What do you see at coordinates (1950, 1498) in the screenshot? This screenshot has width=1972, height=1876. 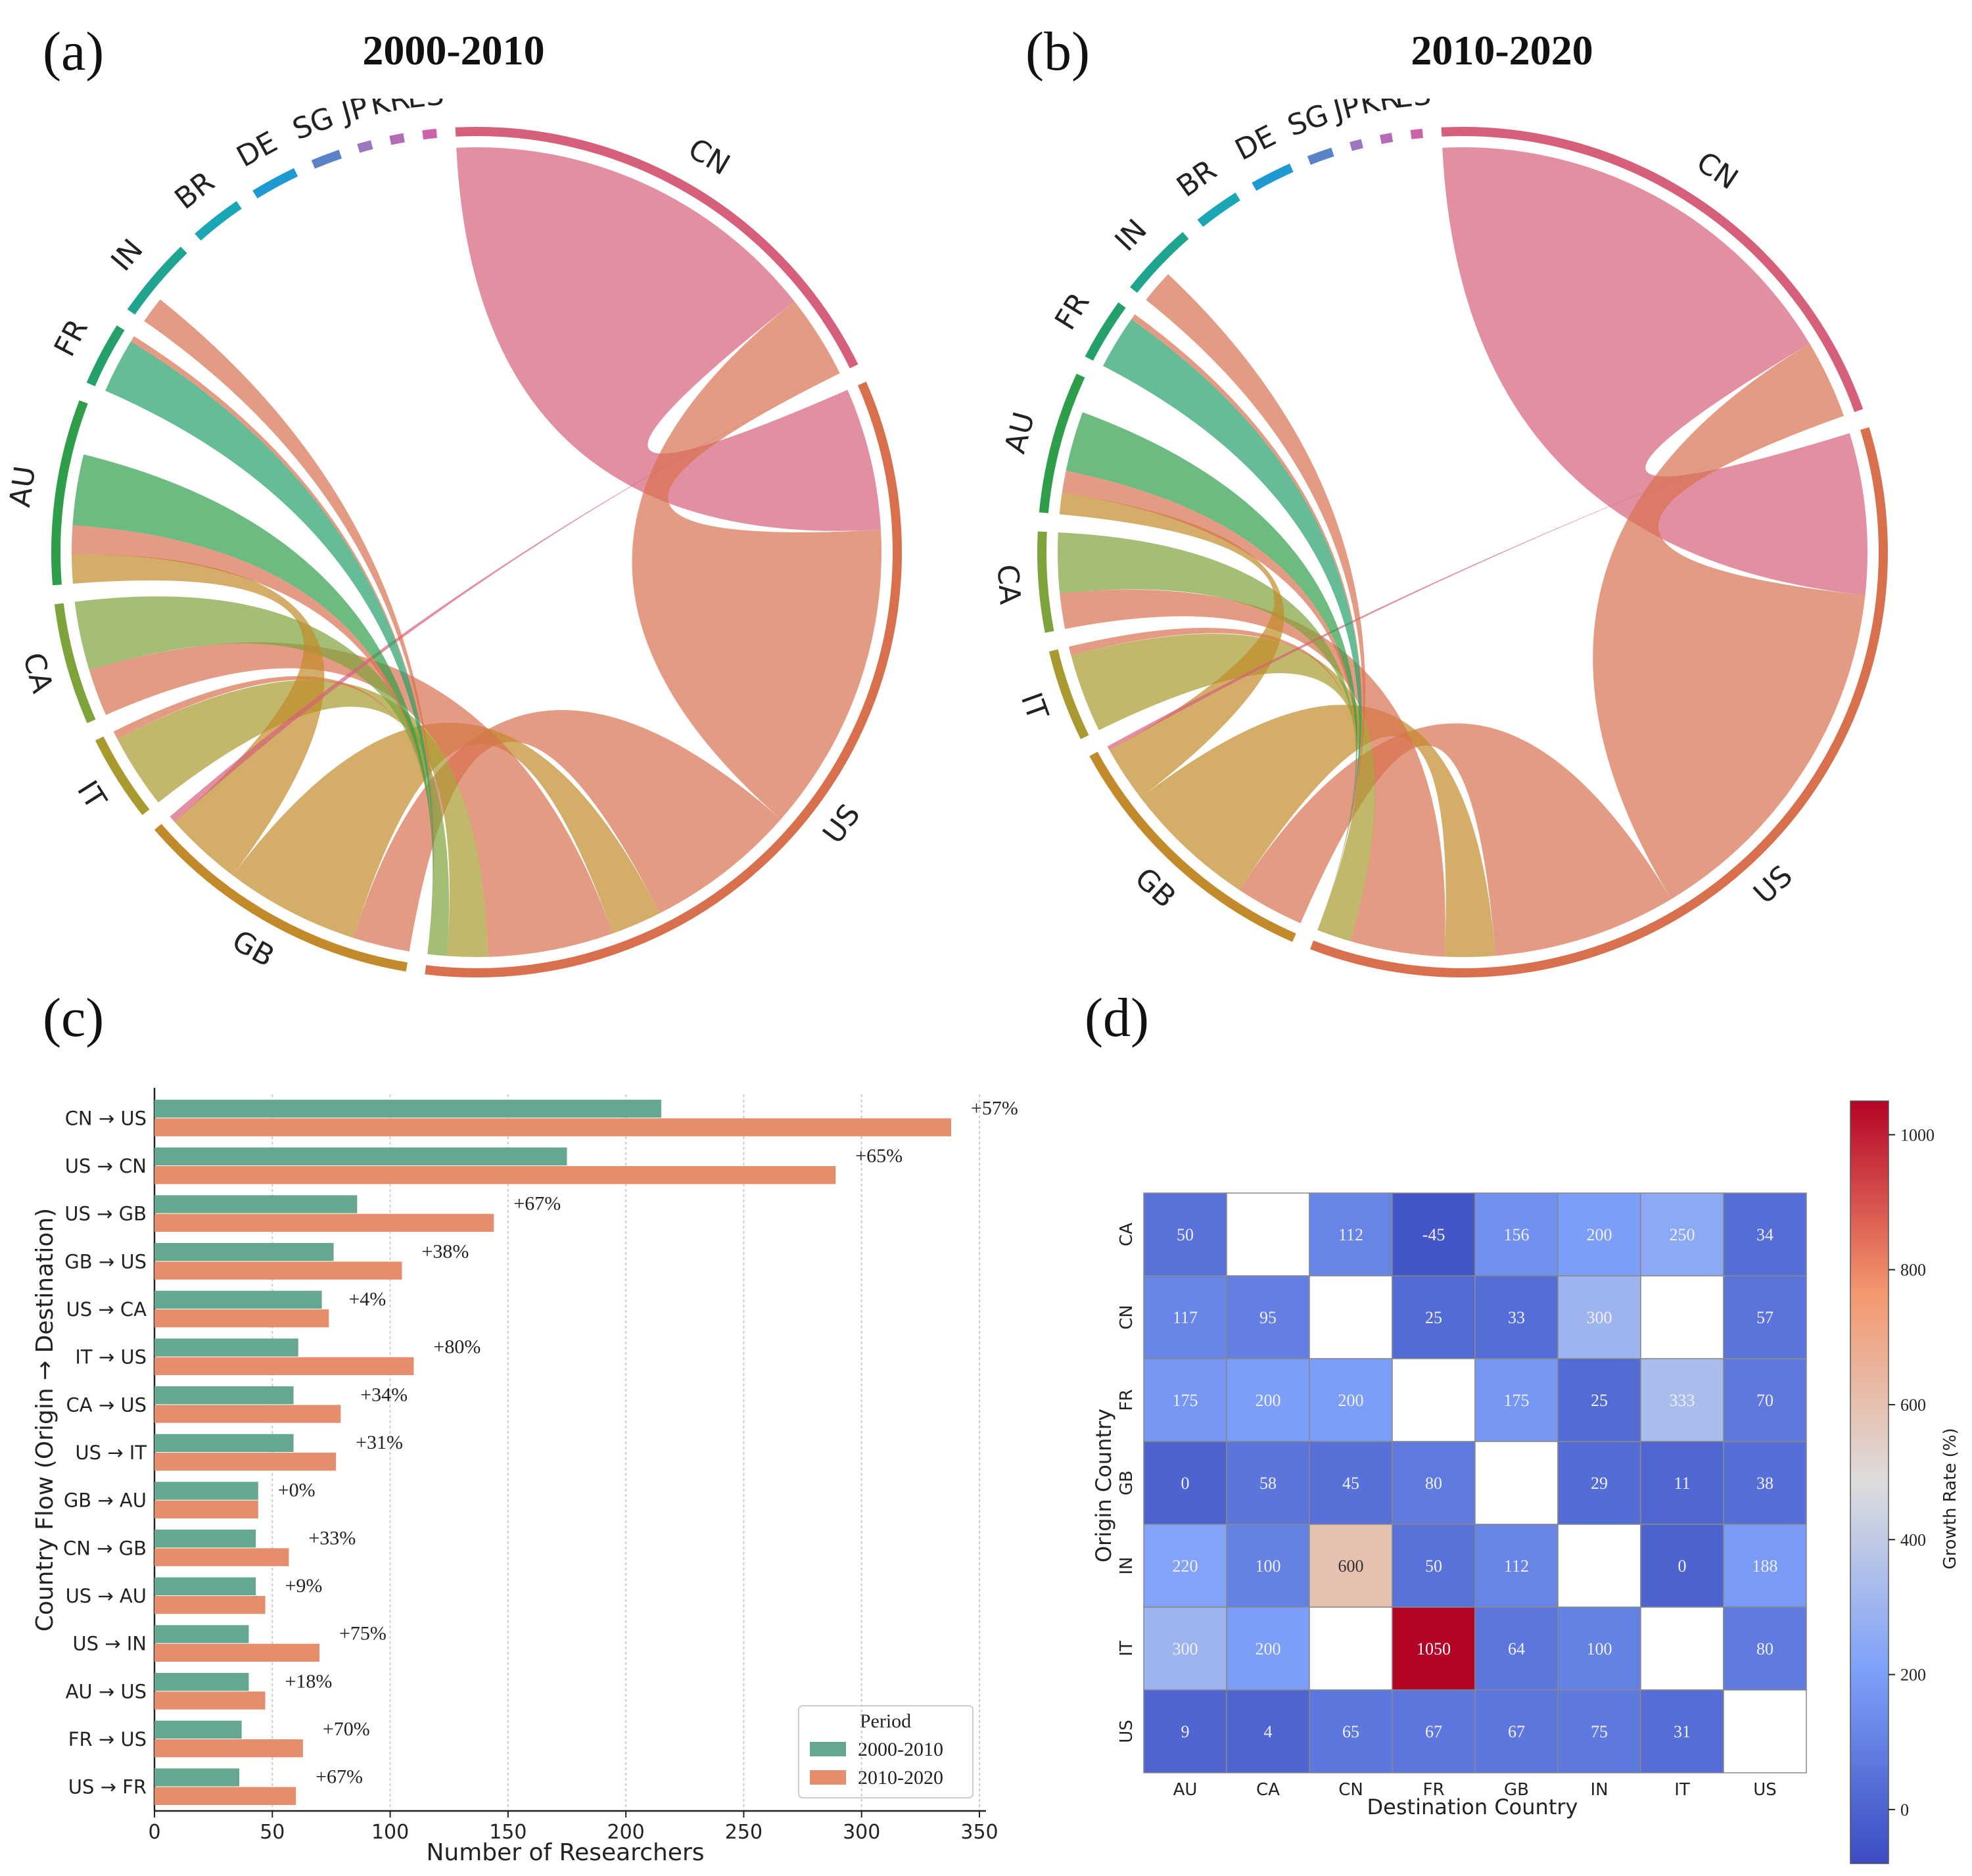 I see `colorbar-label: Growth Rate (%)` at bounding box center [1950, 1498].